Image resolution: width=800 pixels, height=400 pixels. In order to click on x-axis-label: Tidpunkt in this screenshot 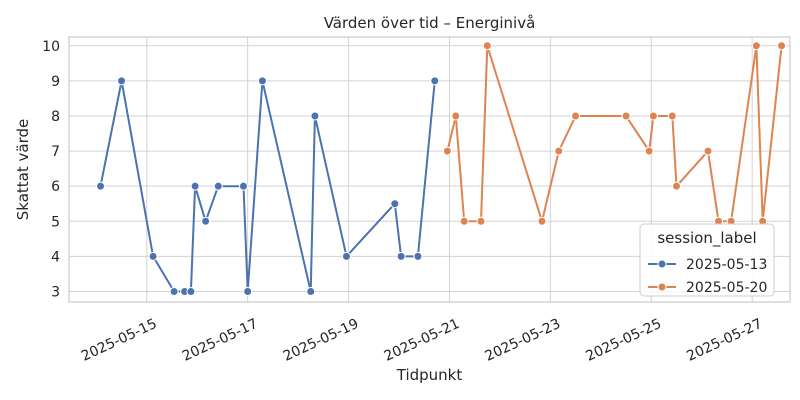, I will do `click(429, 375)`.